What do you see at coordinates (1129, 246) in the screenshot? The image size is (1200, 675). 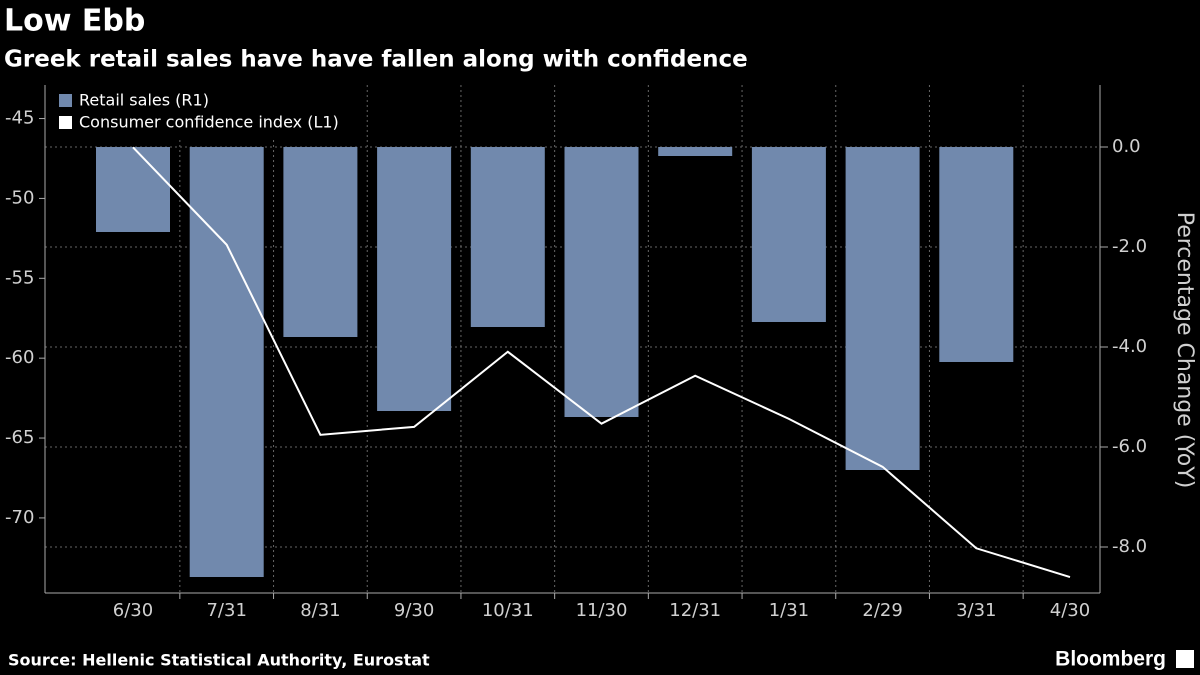 I see `y2-tick-label: -2.0` at bounding box center [1129, 246].